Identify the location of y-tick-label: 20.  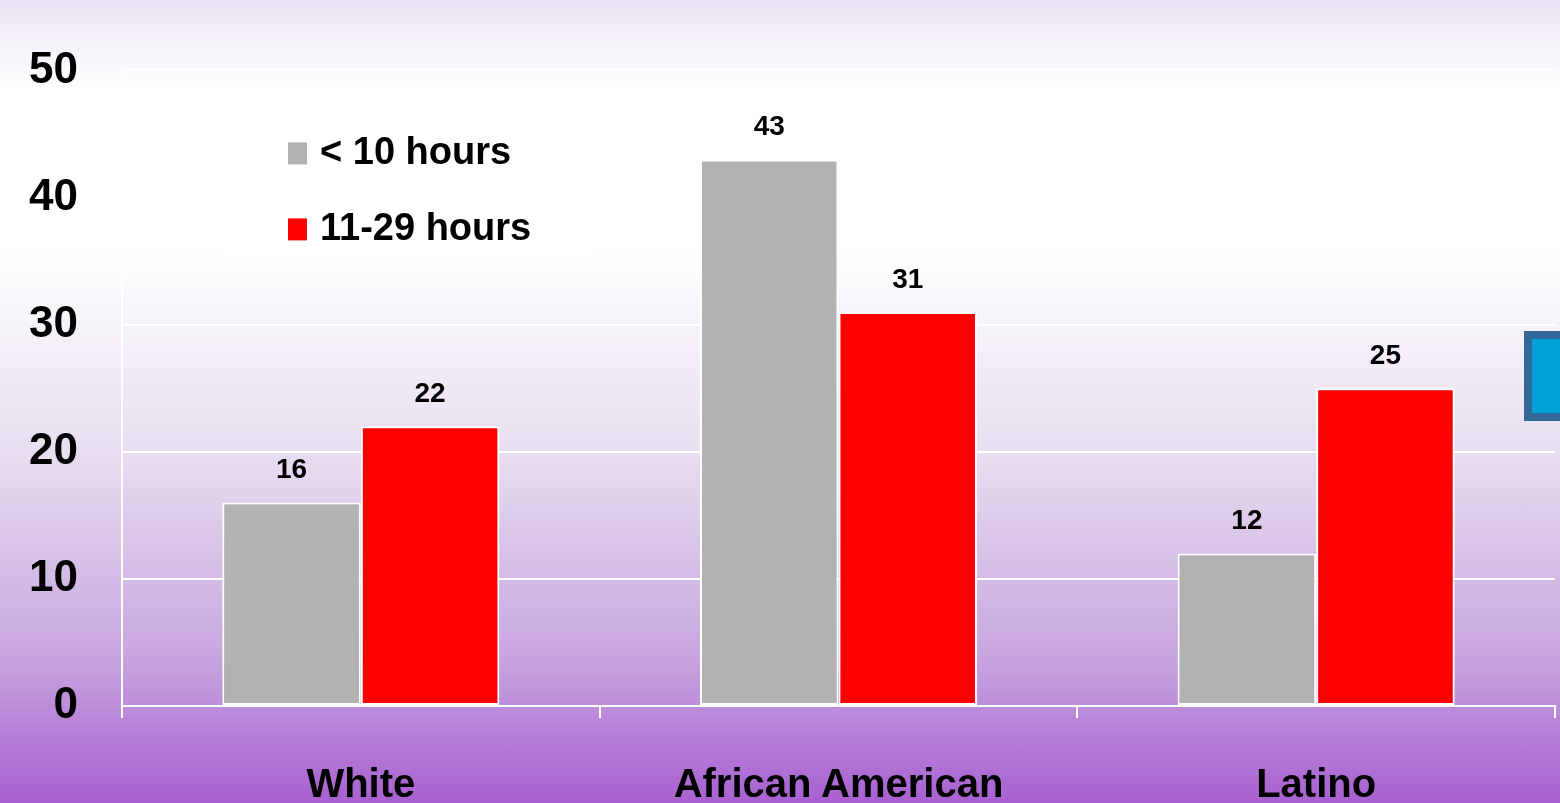
(53, 448).